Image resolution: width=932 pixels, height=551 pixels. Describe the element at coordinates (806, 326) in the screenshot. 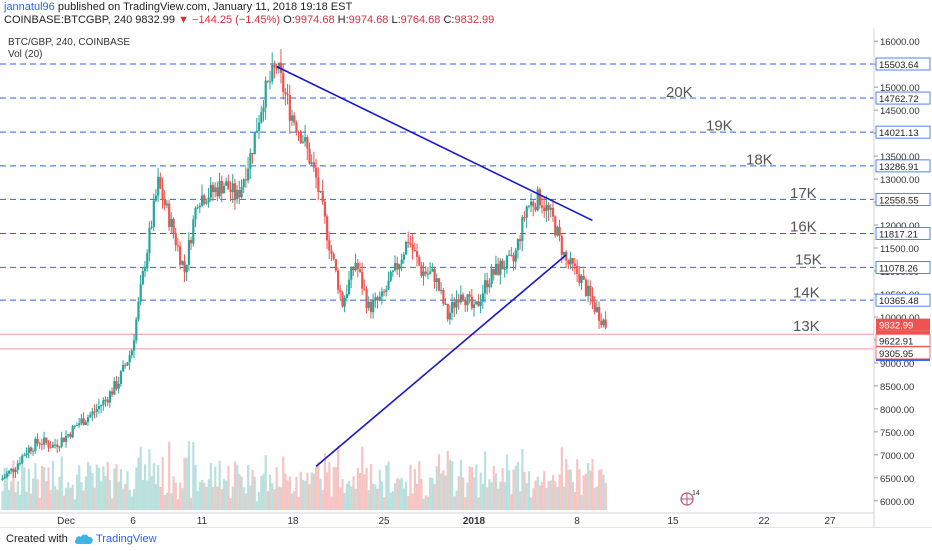

I see `level-annotation: 13K` at that location.